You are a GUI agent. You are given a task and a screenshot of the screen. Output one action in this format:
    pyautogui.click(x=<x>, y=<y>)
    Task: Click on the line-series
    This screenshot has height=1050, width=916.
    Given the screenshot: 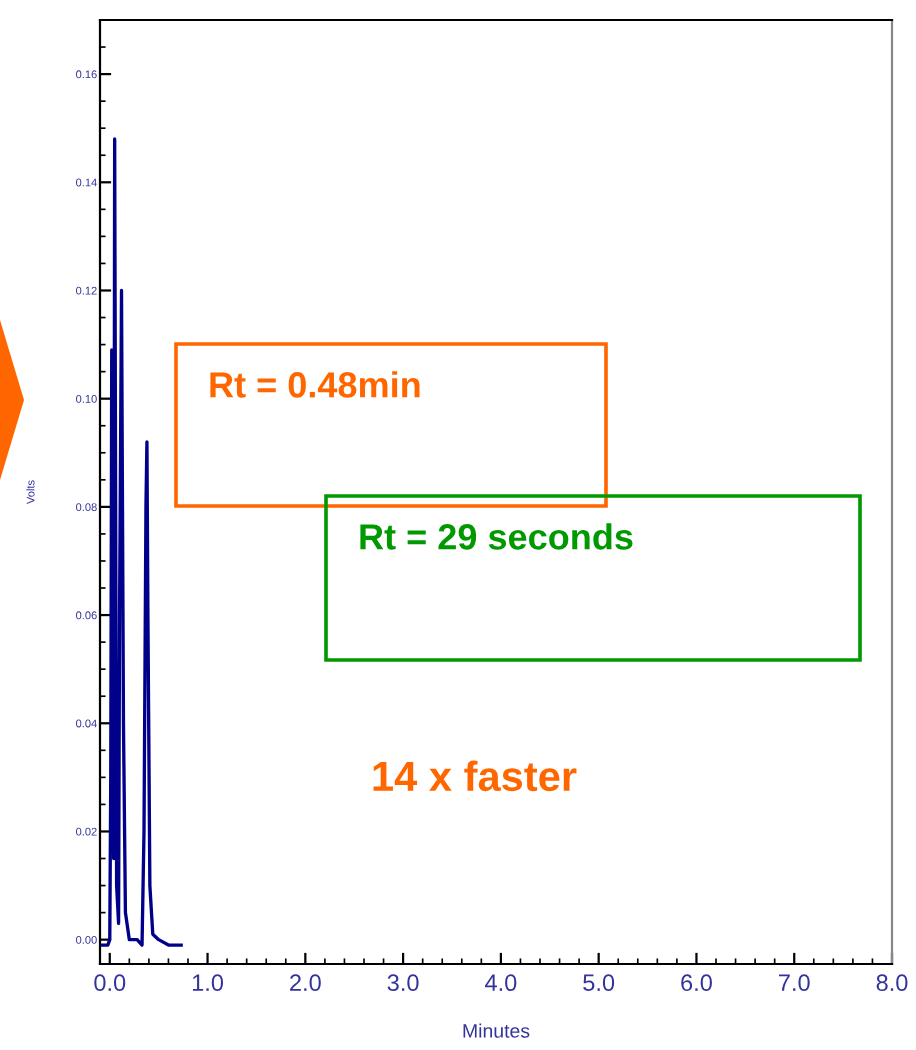 What is the action you would take?
    pyautogui.click(x=141, y=542)
    